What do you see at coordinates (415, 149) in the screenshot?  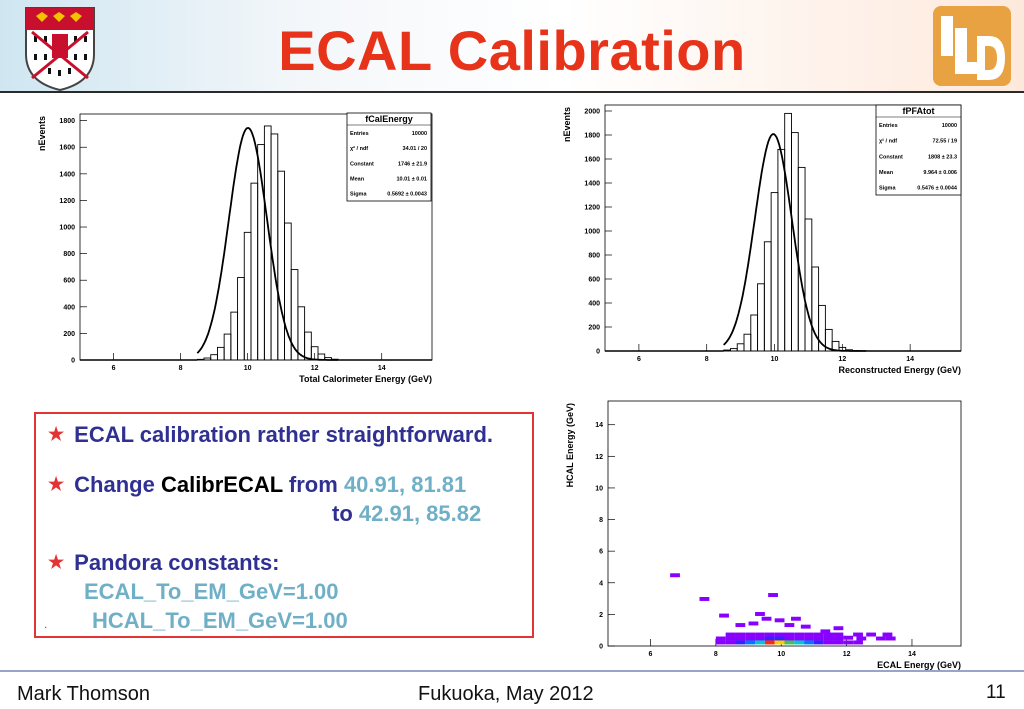 I see `stats-value: 34.01 / 20` at bounding box center [415, 149].